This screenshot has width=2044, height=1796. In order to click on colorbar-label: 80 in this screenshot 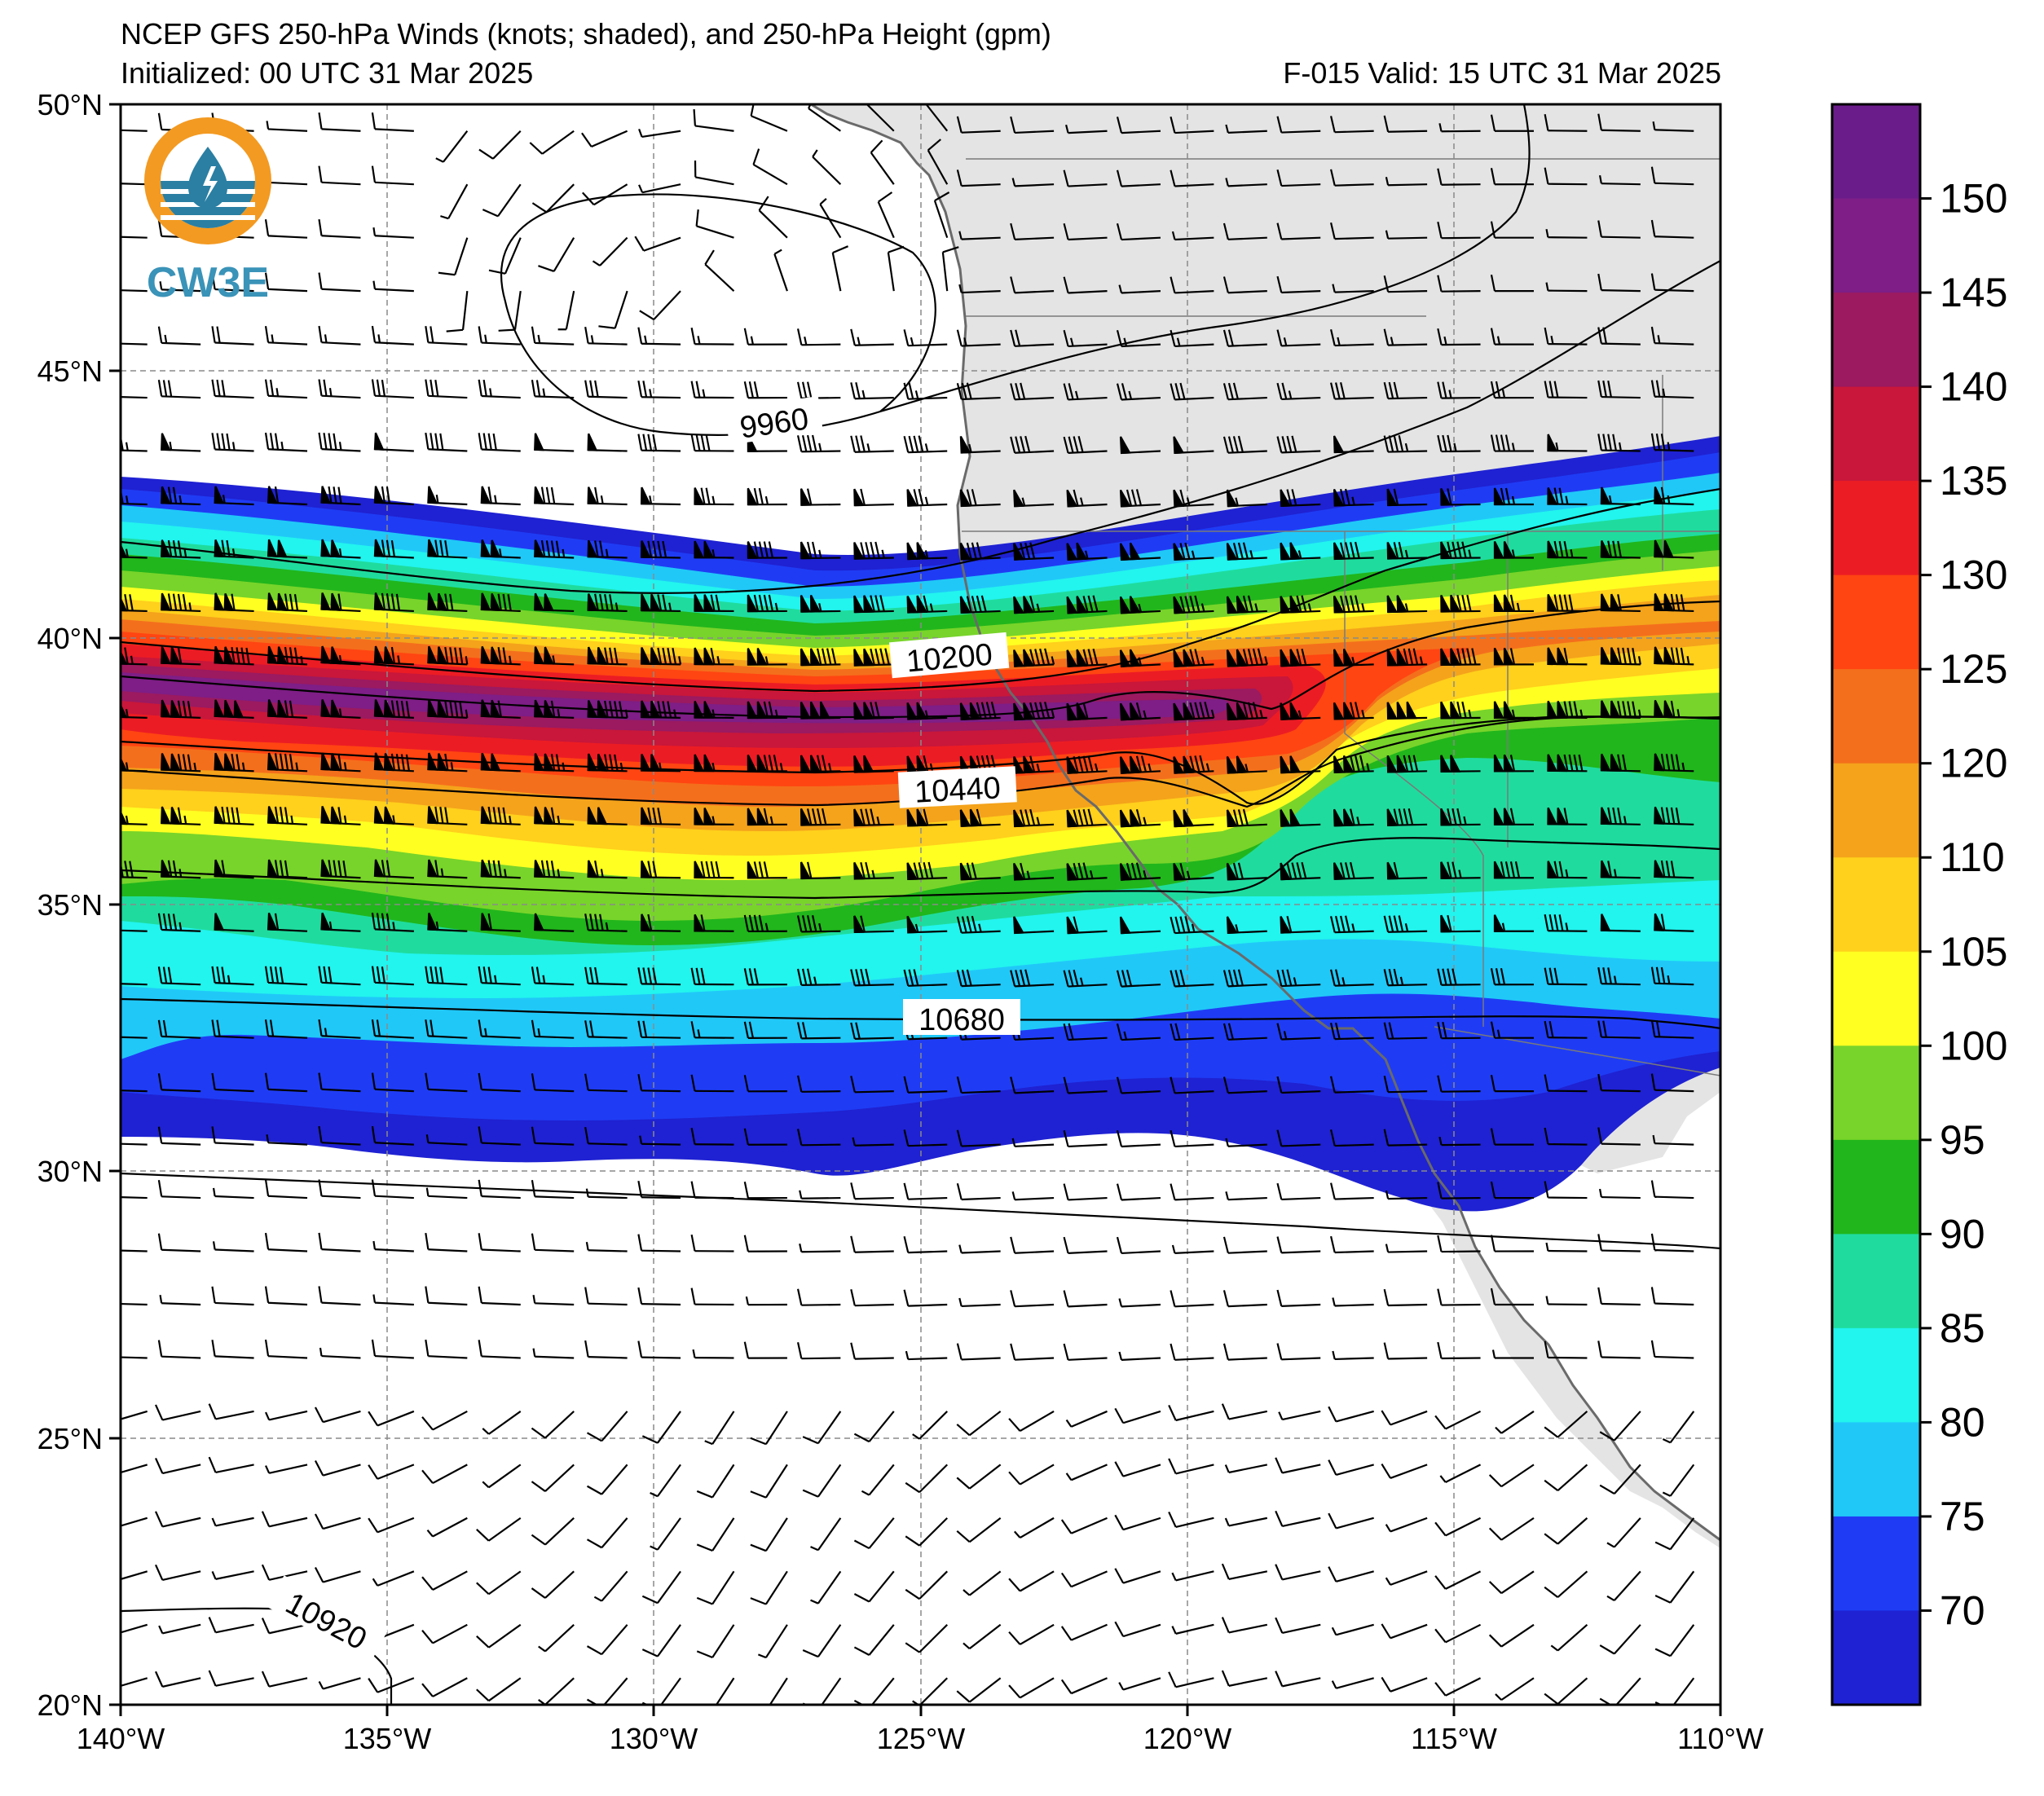, I will do `click(1962, 1422)`.